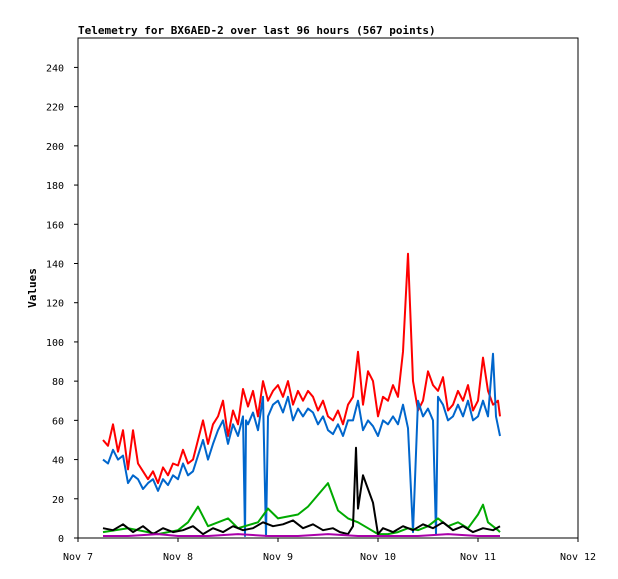 This screenshot has height=579, width=618. I want to click on y-tick-label: 100, so click(55, 343).